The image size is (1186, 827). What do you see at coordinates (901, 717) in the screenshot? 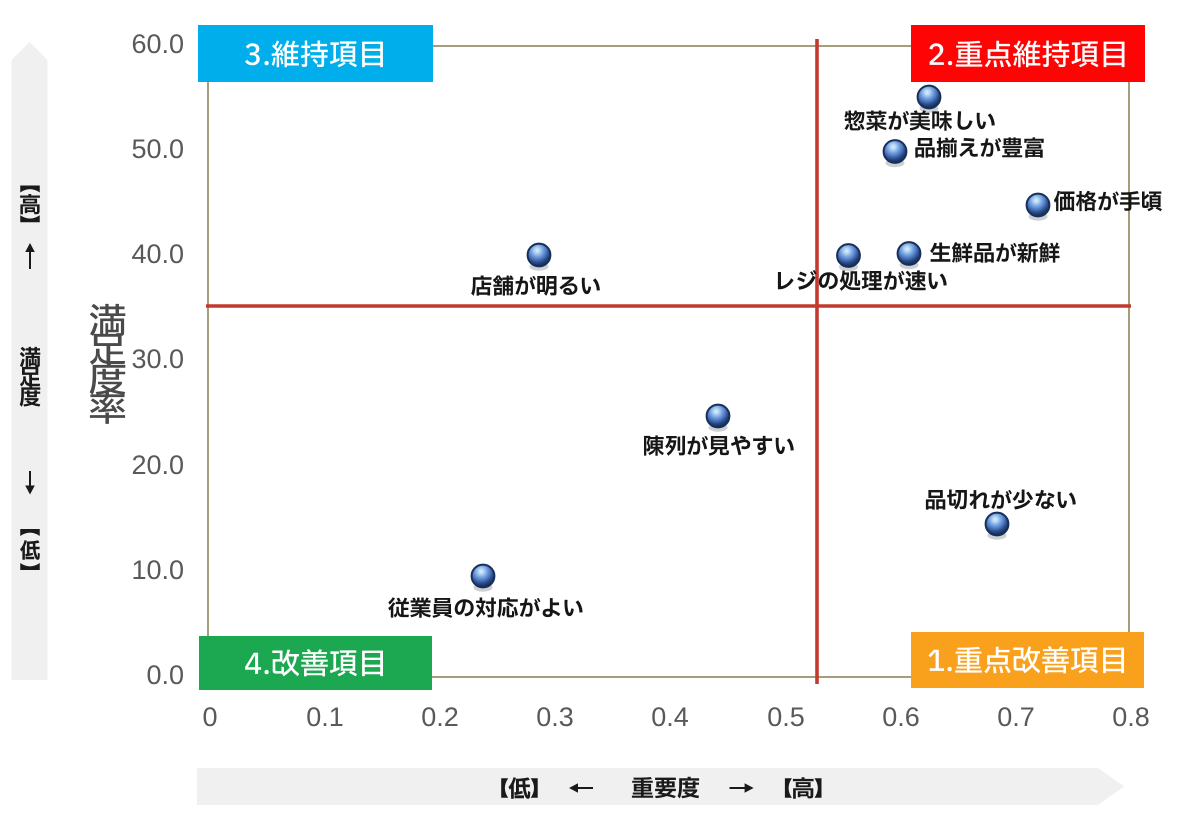
I see `svg-text: 0.6` at bounding box center [901, 717].